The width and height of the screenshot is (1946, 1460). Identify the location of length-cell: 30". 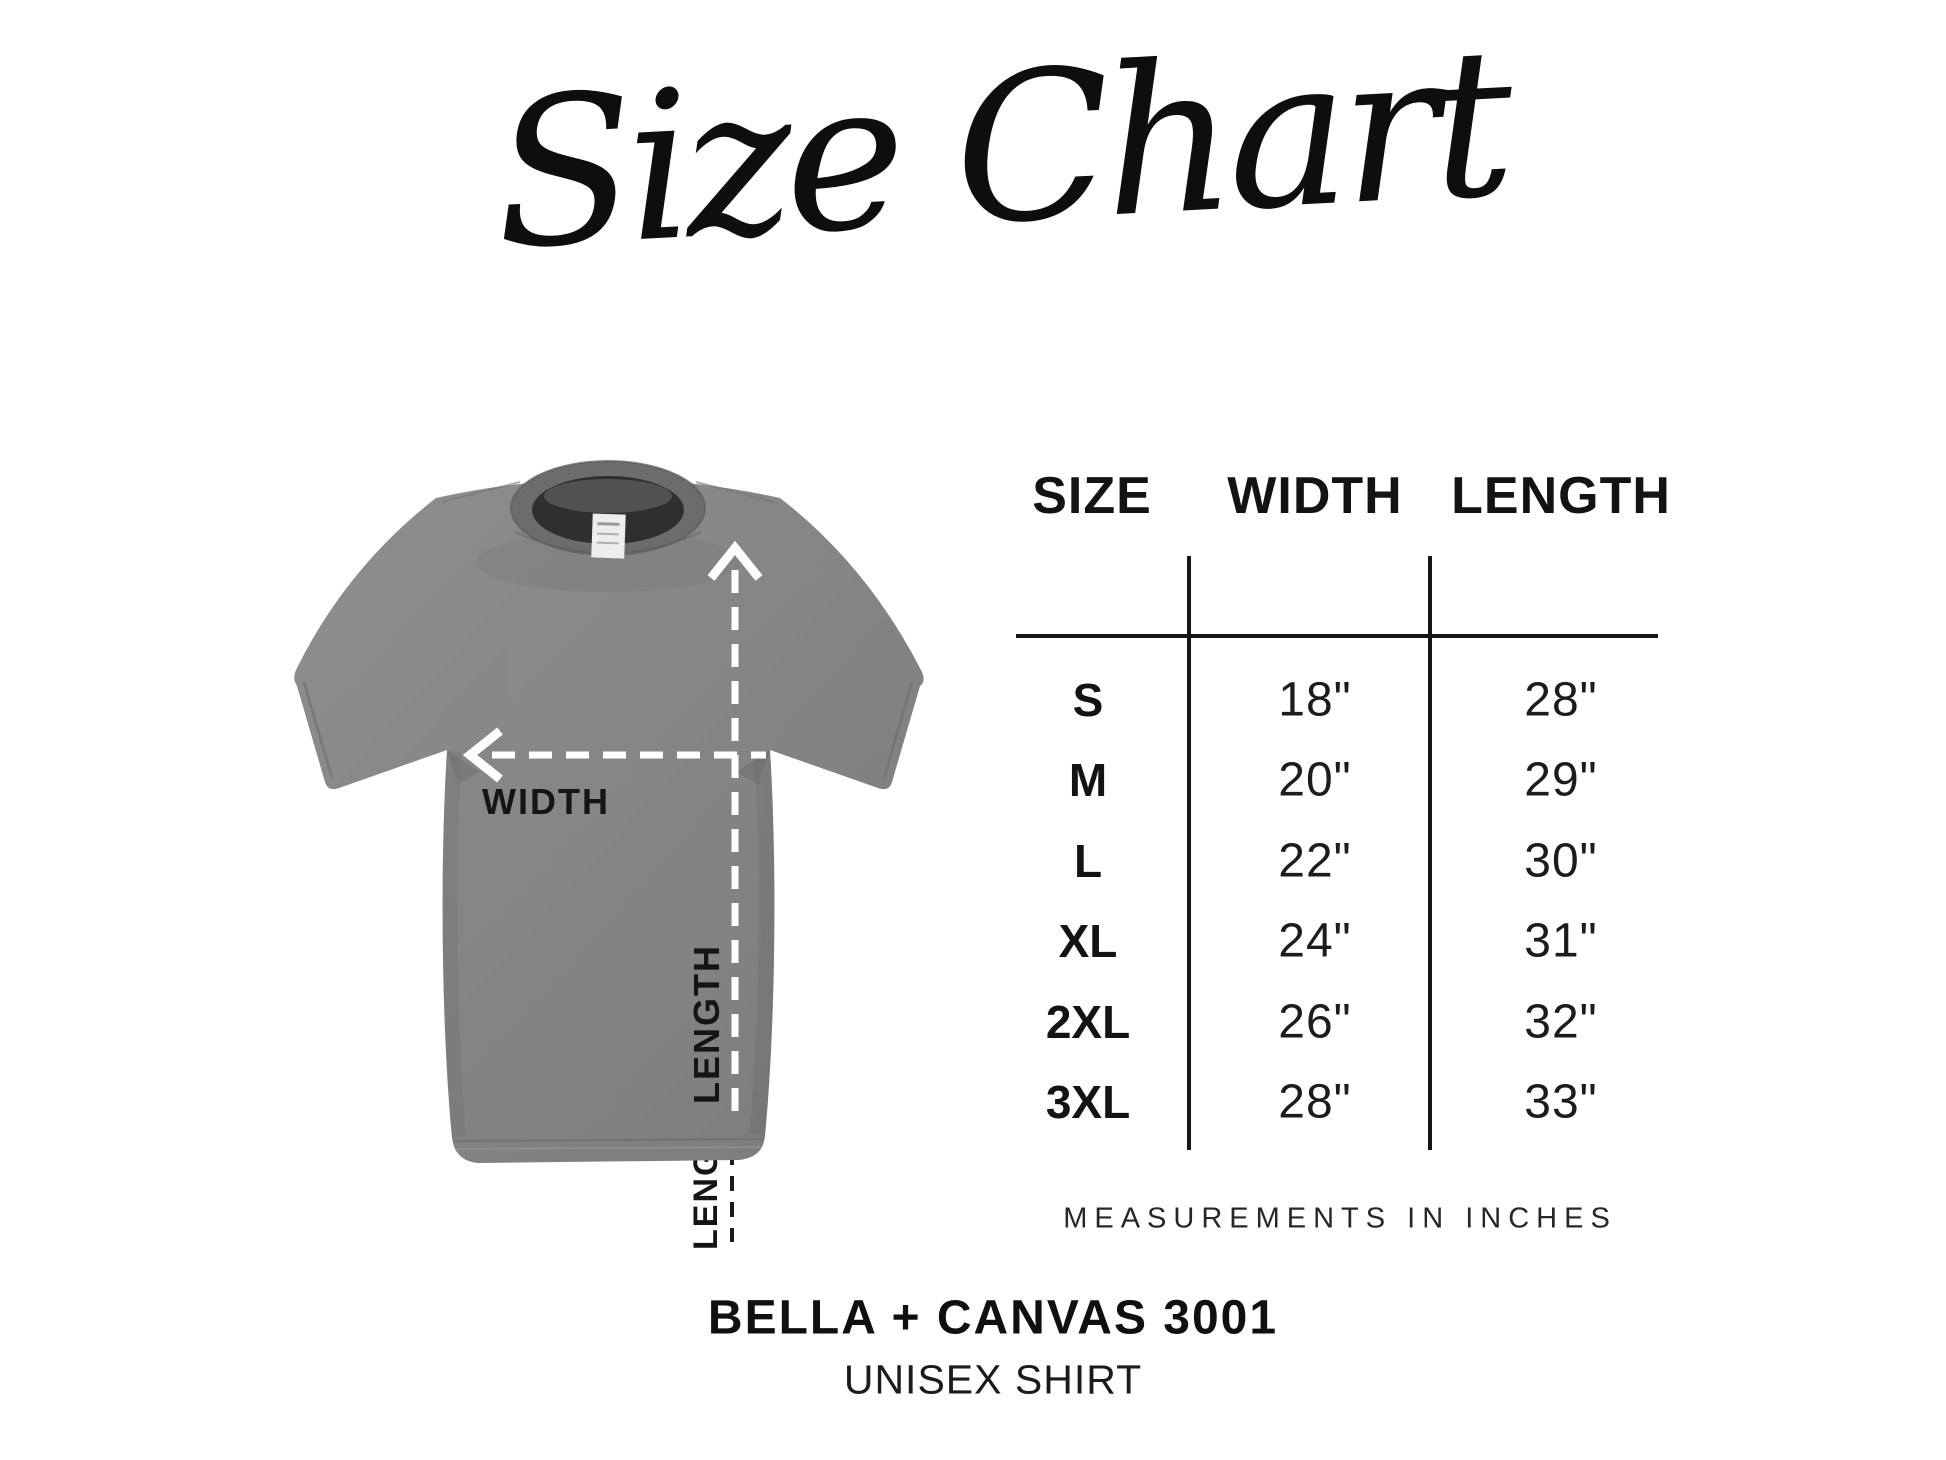
(1561, 861).